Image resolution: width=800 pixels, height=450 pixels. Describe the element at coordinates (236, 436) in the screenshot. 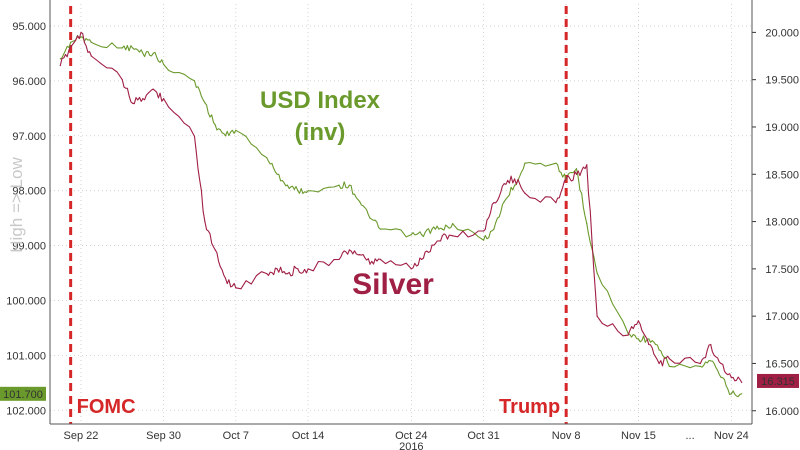

I see `x-tick-label: Oct 7` at that location.